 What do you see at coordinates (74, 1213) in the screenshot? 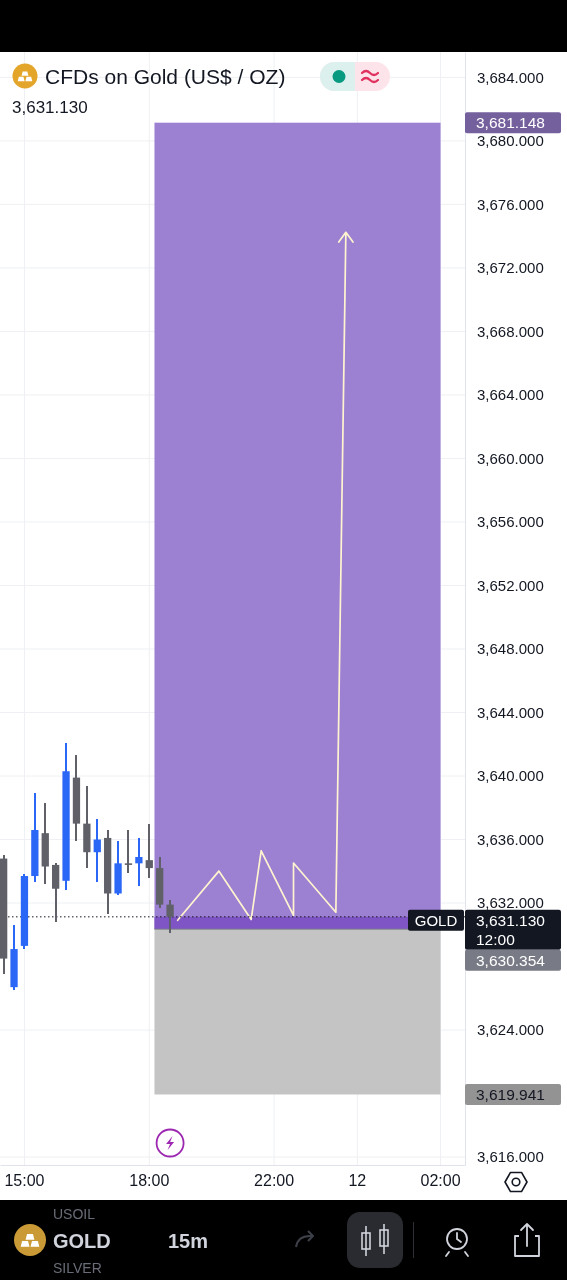
I see `text: USOIL` at bounding box center [74, 1213].